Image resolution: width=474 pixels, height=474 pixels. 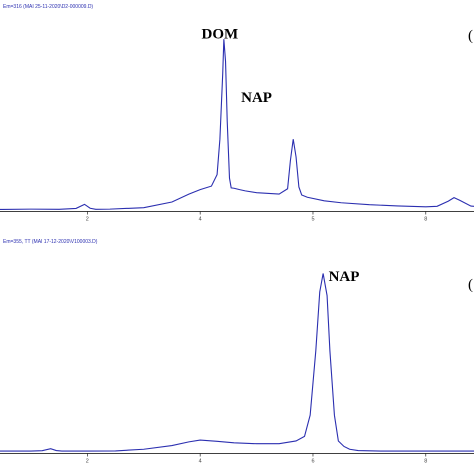 What do you see at coordinates (50, 242) in the screenshot?
I see `panel-header: Em=355, TT (MAI 17-12-2020\V100003.D)` at bounding box center [50, 242].